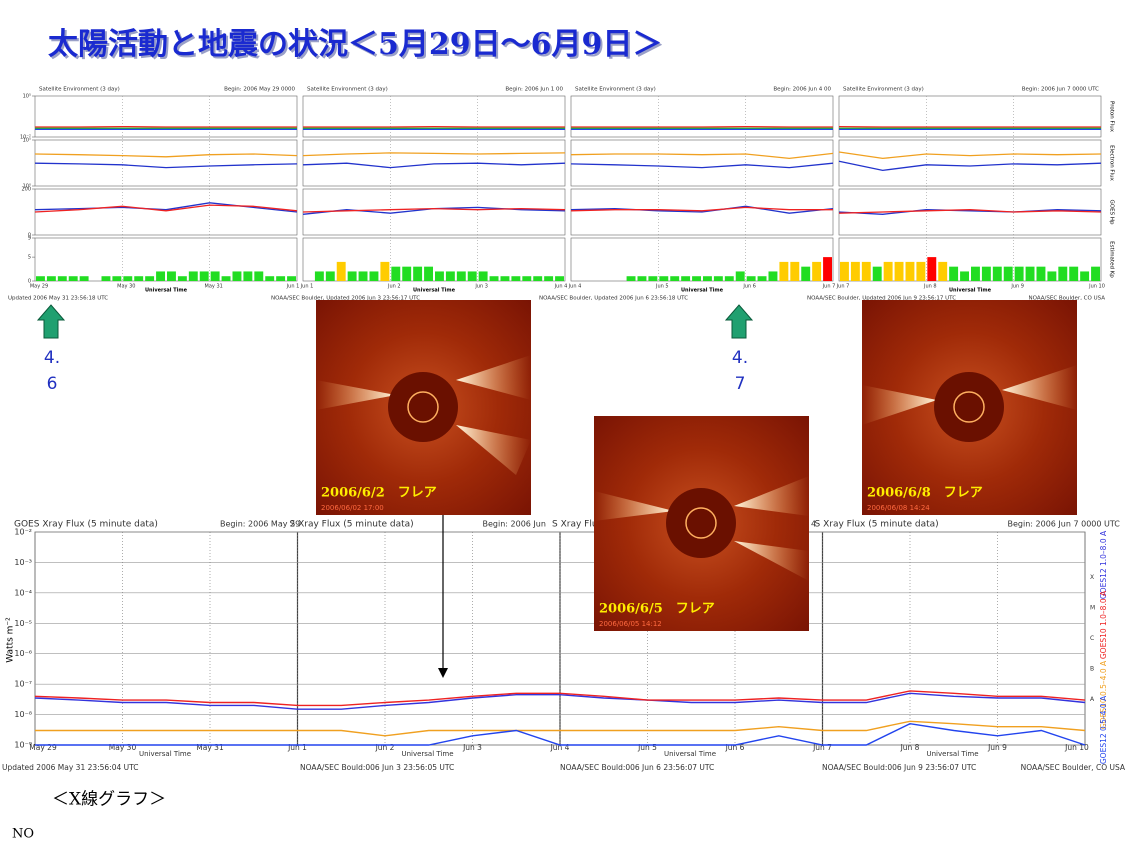  Describe the element at coordinates (561, 287) in the screenshot. I see `x-tick-label: Jun 4` at that location.